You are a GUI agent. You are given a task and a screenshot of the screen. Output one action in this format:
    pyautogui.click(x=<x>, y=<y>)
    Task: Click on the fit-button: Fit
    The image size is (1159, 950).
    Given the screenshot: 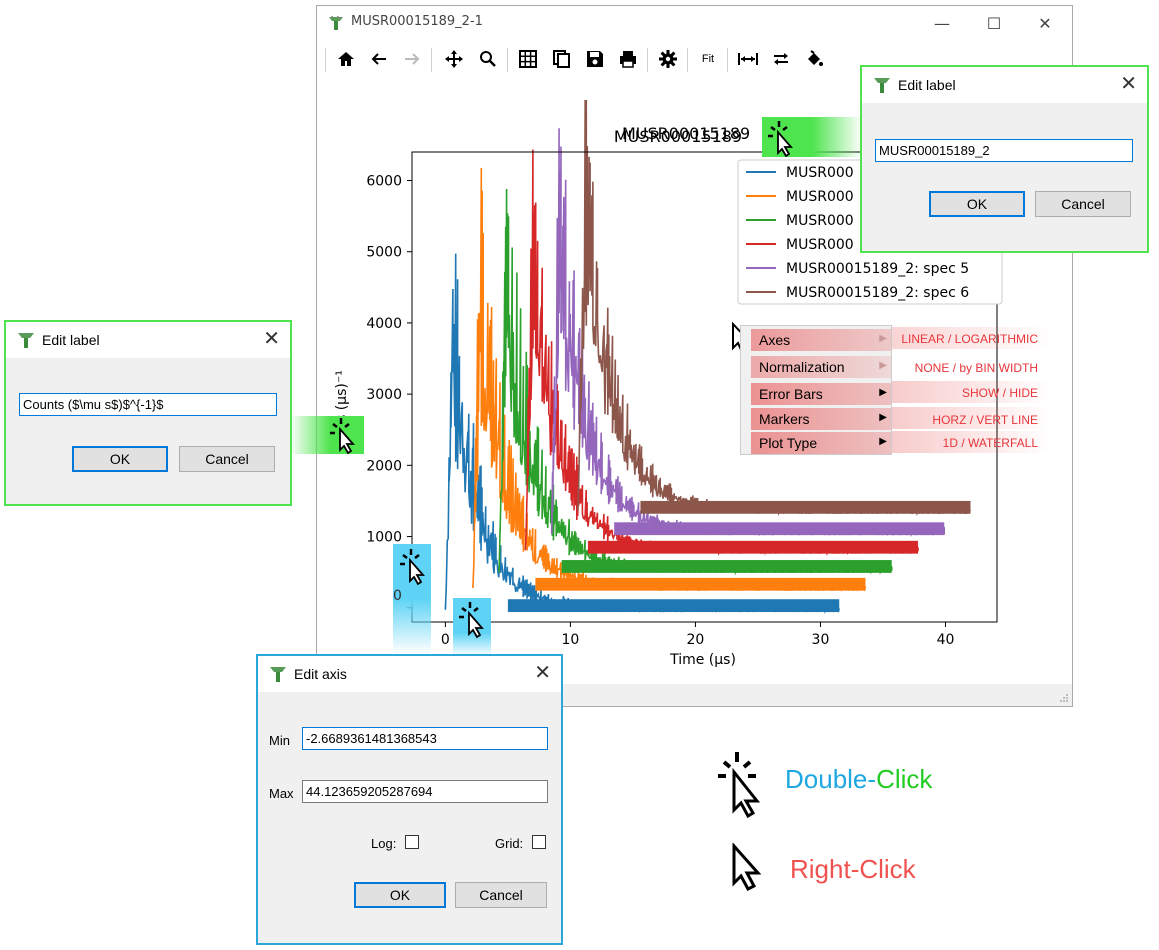 What is the action you would take?
    pyautogui.click(x=708, y=59)
    